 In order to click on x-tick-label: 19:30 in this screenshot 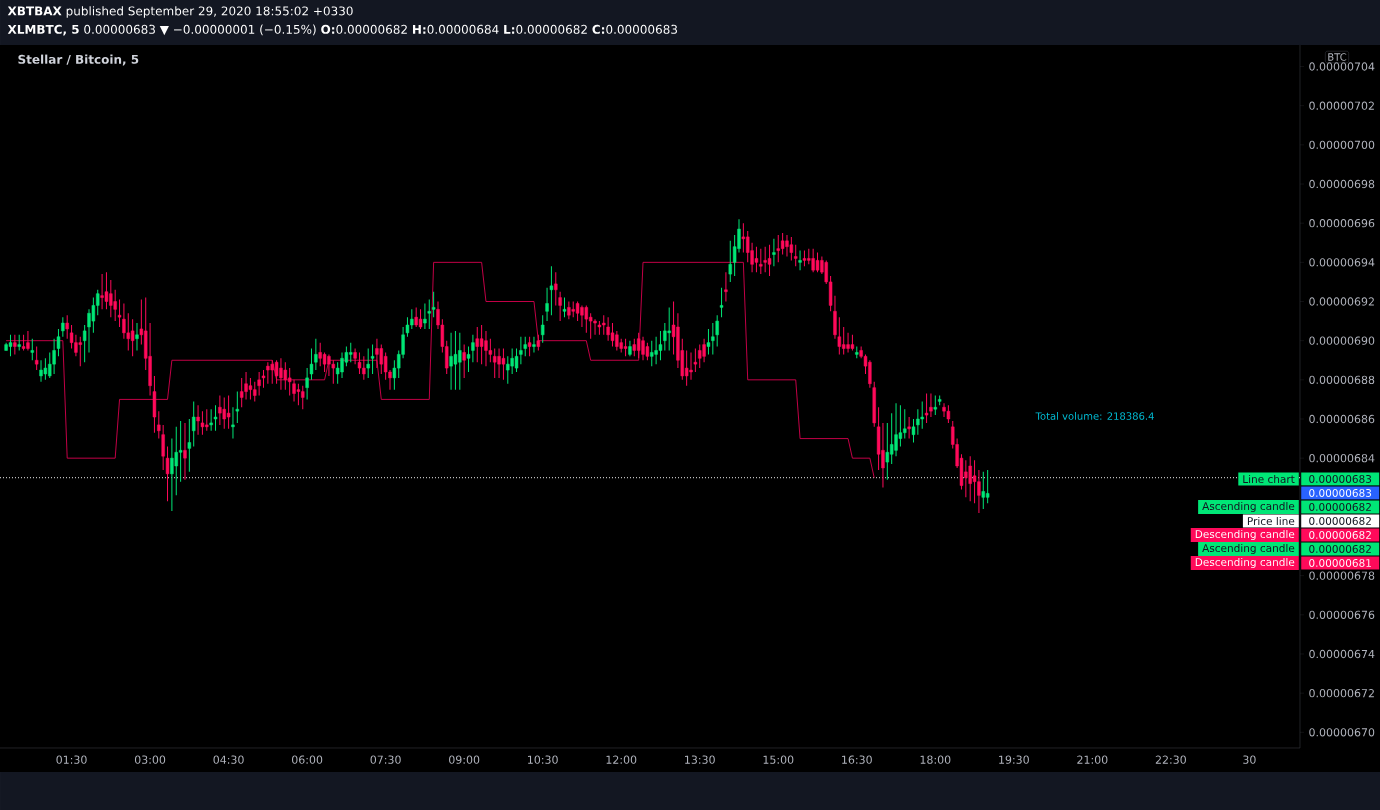, I will do `click(1014, 759)`.